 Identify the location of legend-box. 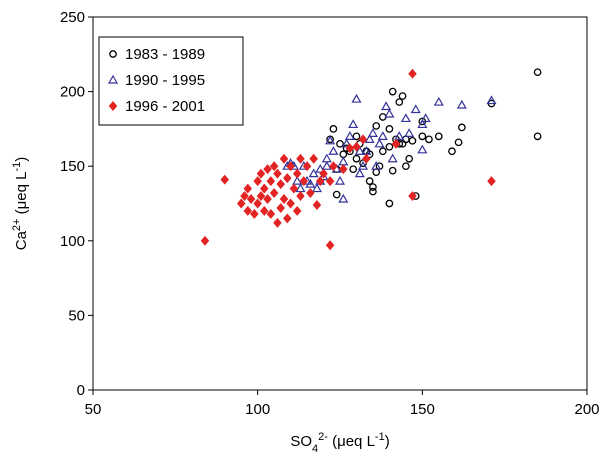
(171, 81).